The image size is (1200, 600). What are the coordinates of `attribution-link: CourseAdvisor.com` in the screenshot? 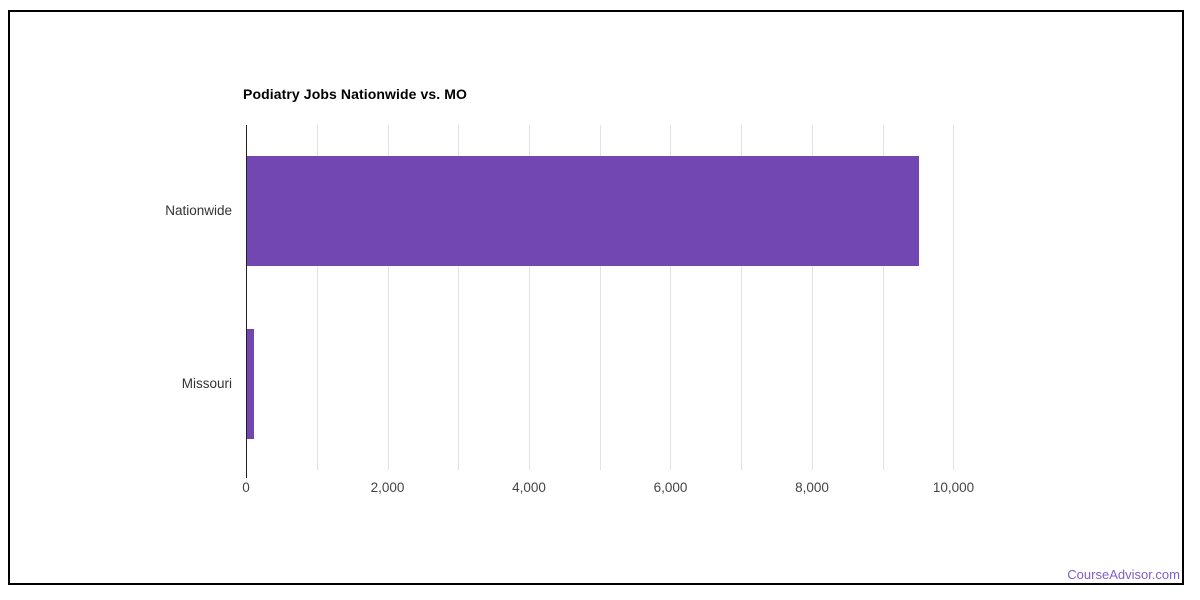 It's located at (1123, 574).